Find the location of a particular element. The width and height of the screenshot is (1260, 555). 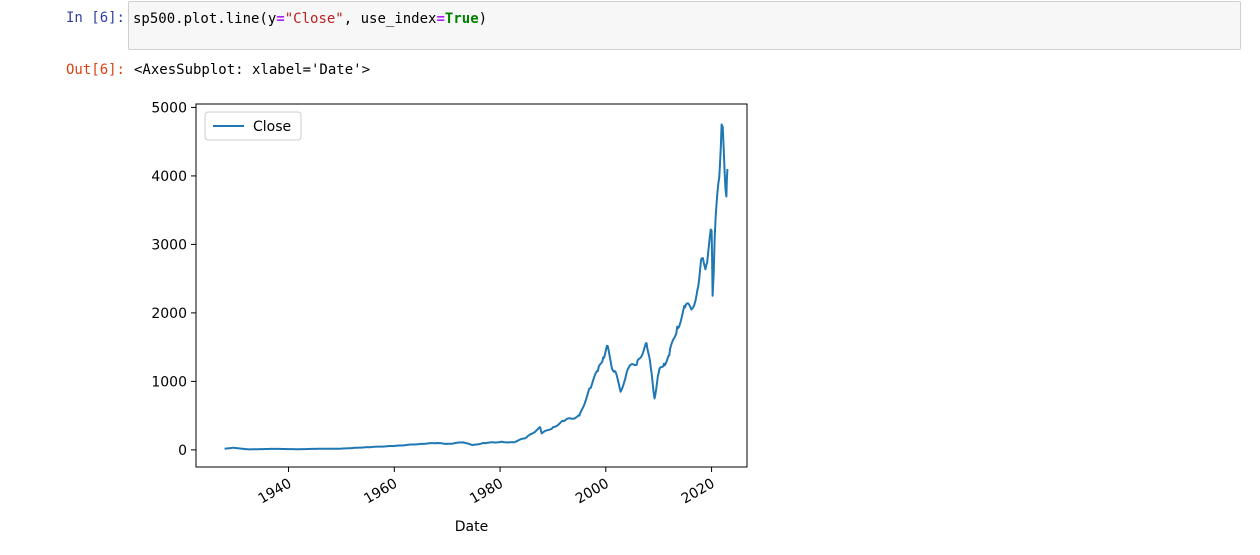

y-tick-label: 1000 is located at coordinates (169, 382).